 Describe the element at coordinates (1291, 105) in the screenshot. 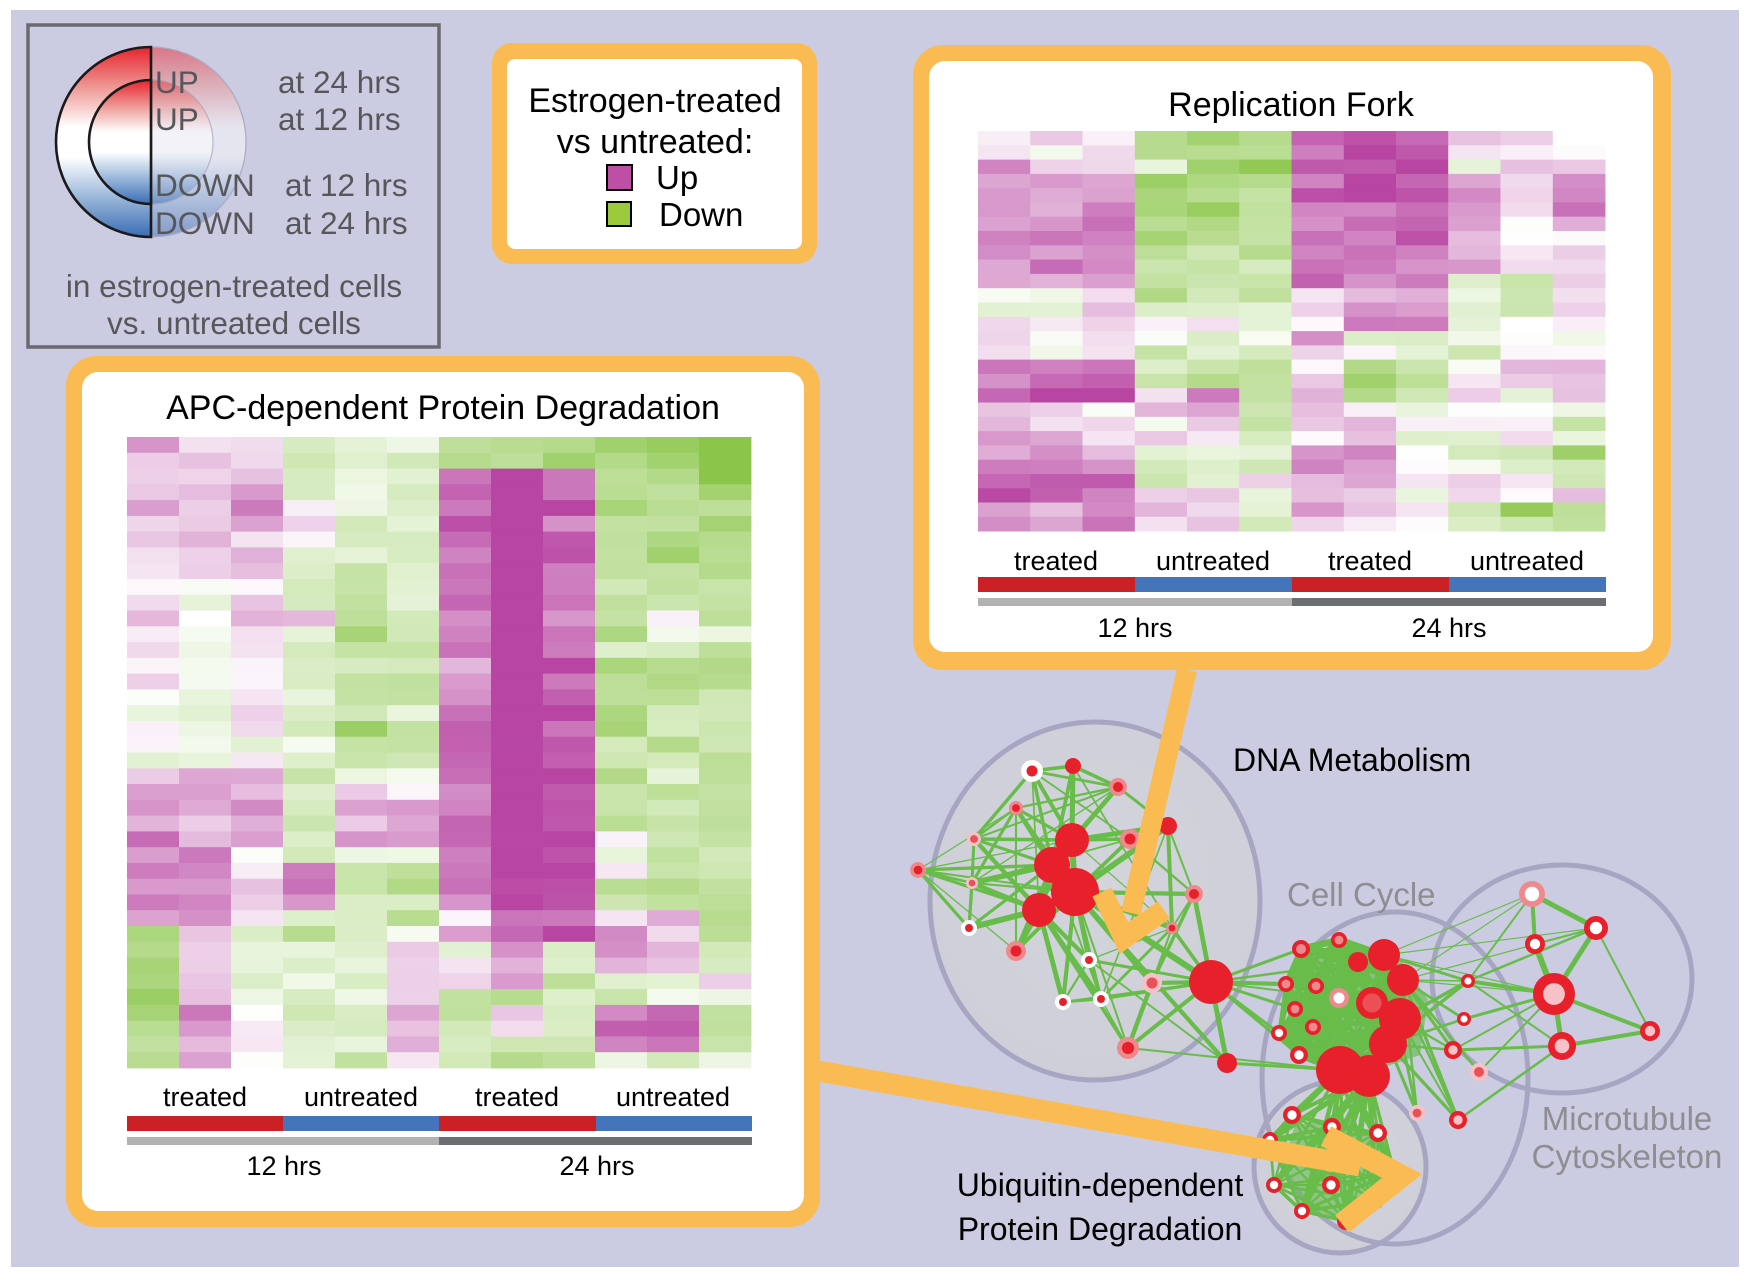

I see `svg-text: Replication Fork` at that location.